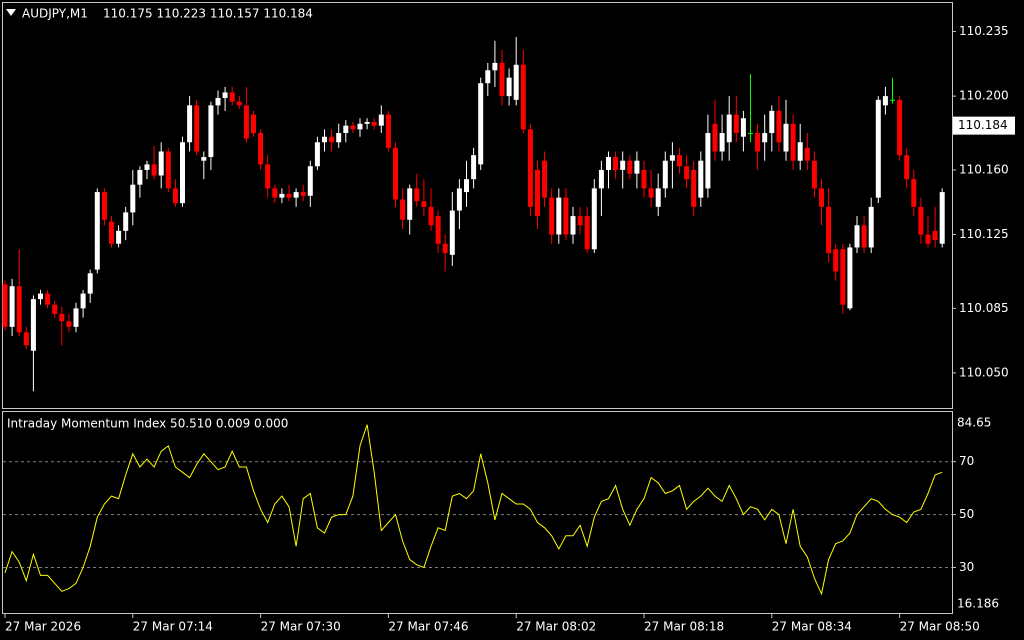 This screenshot has height=640, width=1024. Describe the element at coordinates (984, 125) in the screenshot. I see `current-price-box` at that location.